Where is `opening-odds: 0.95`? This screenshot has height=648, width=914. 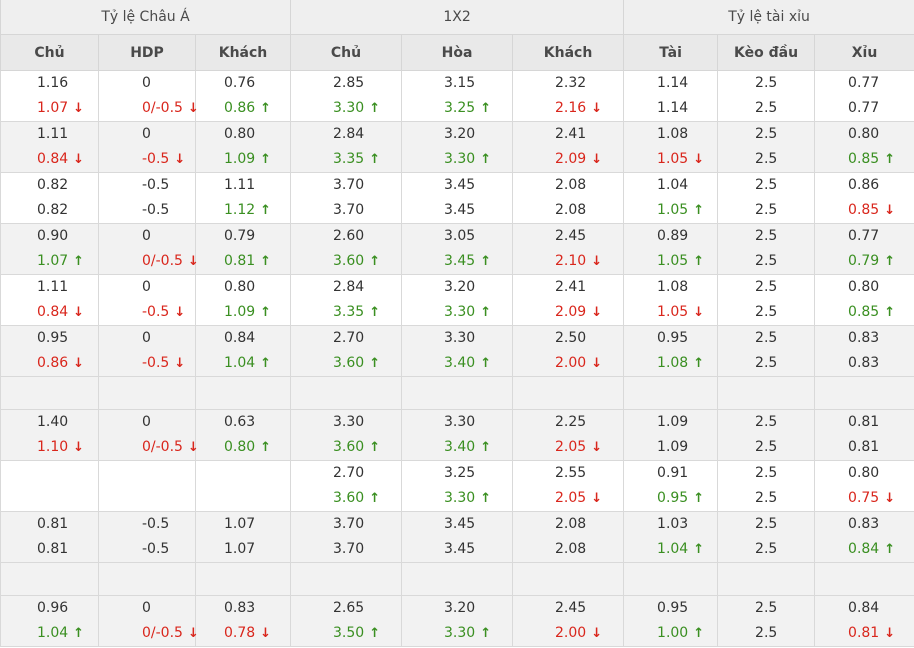 opening-odds: 0.95 is located at coordinates (670, 608).